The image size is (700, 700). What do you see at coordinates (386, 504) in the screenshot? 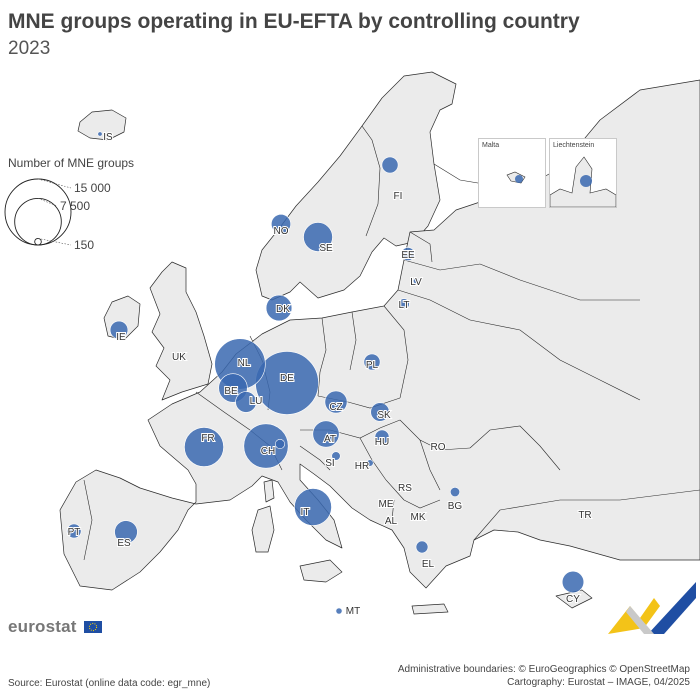
I see `label-me: ME` at bounding box center [386, 504].